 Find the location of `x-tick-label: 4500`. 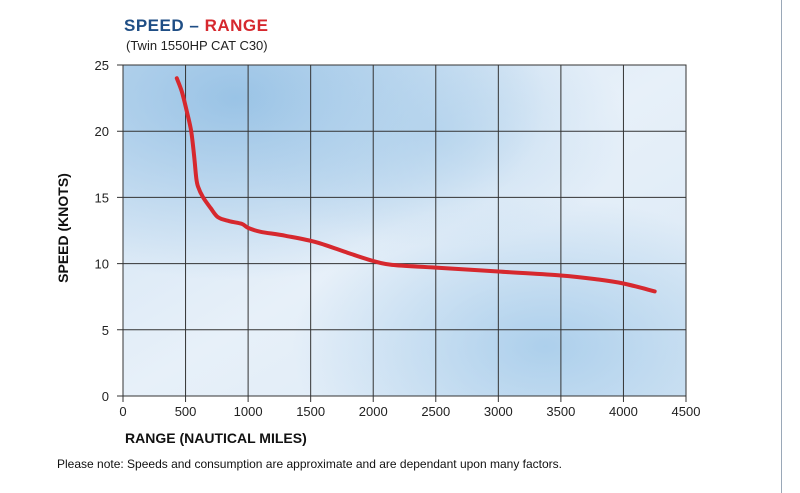

x-tick-label: 4500 is located at coordinates (686, 411).